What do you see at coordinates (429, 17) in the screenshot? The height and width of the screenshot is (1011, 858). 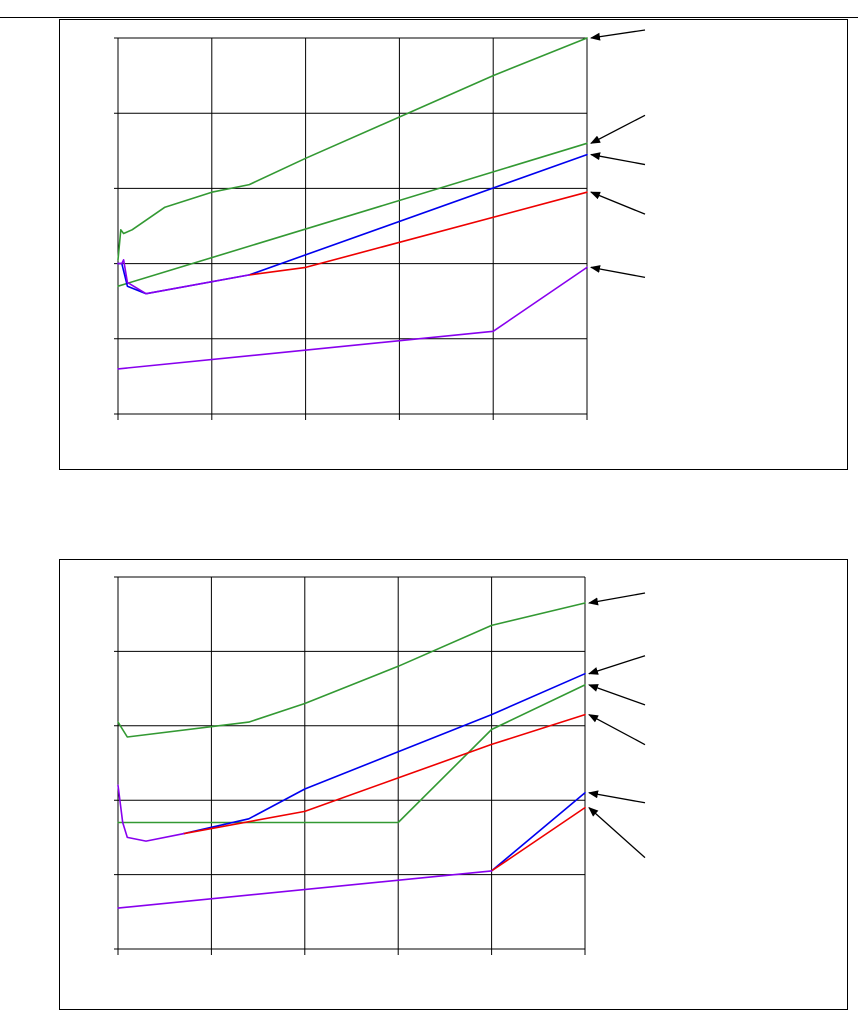 I see `page-top-rule` at bounding box center [429, 17].